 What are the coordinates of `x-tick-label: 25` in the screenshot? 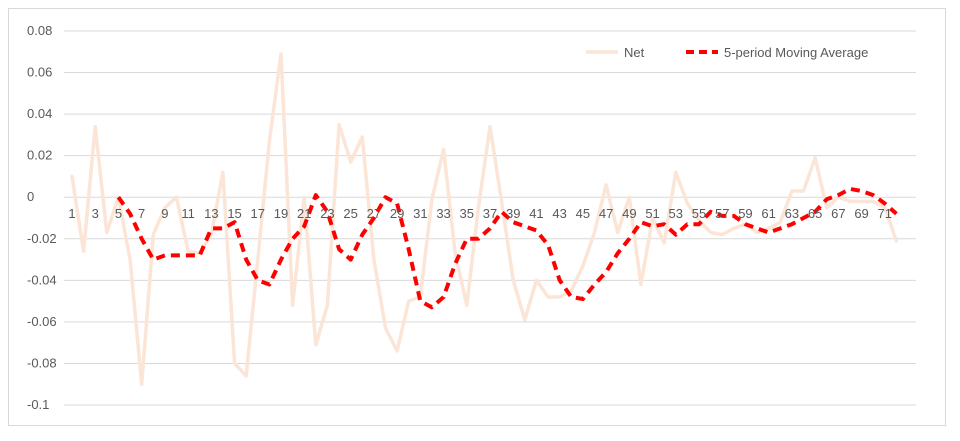 It's located at (350, 213).